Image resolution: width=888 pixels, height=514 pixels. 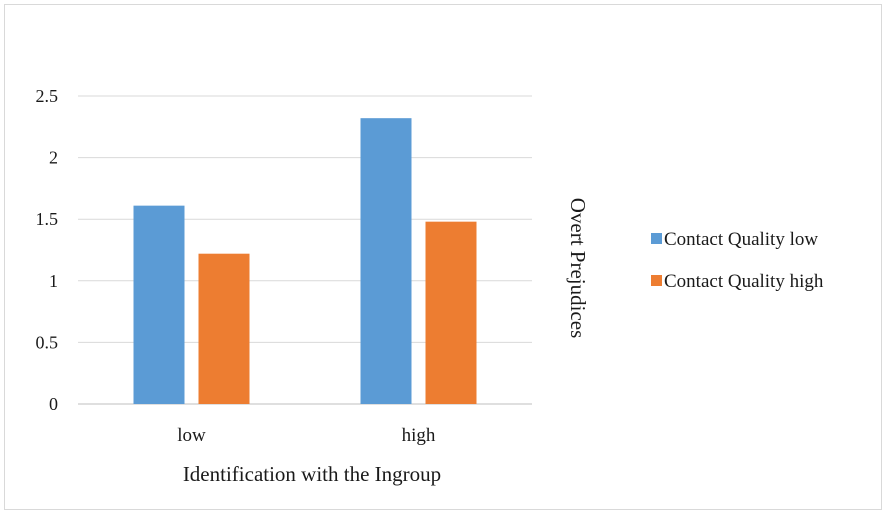 I want to click on y-axis-label: Overt Prejudices, so click(x=578, y=268).